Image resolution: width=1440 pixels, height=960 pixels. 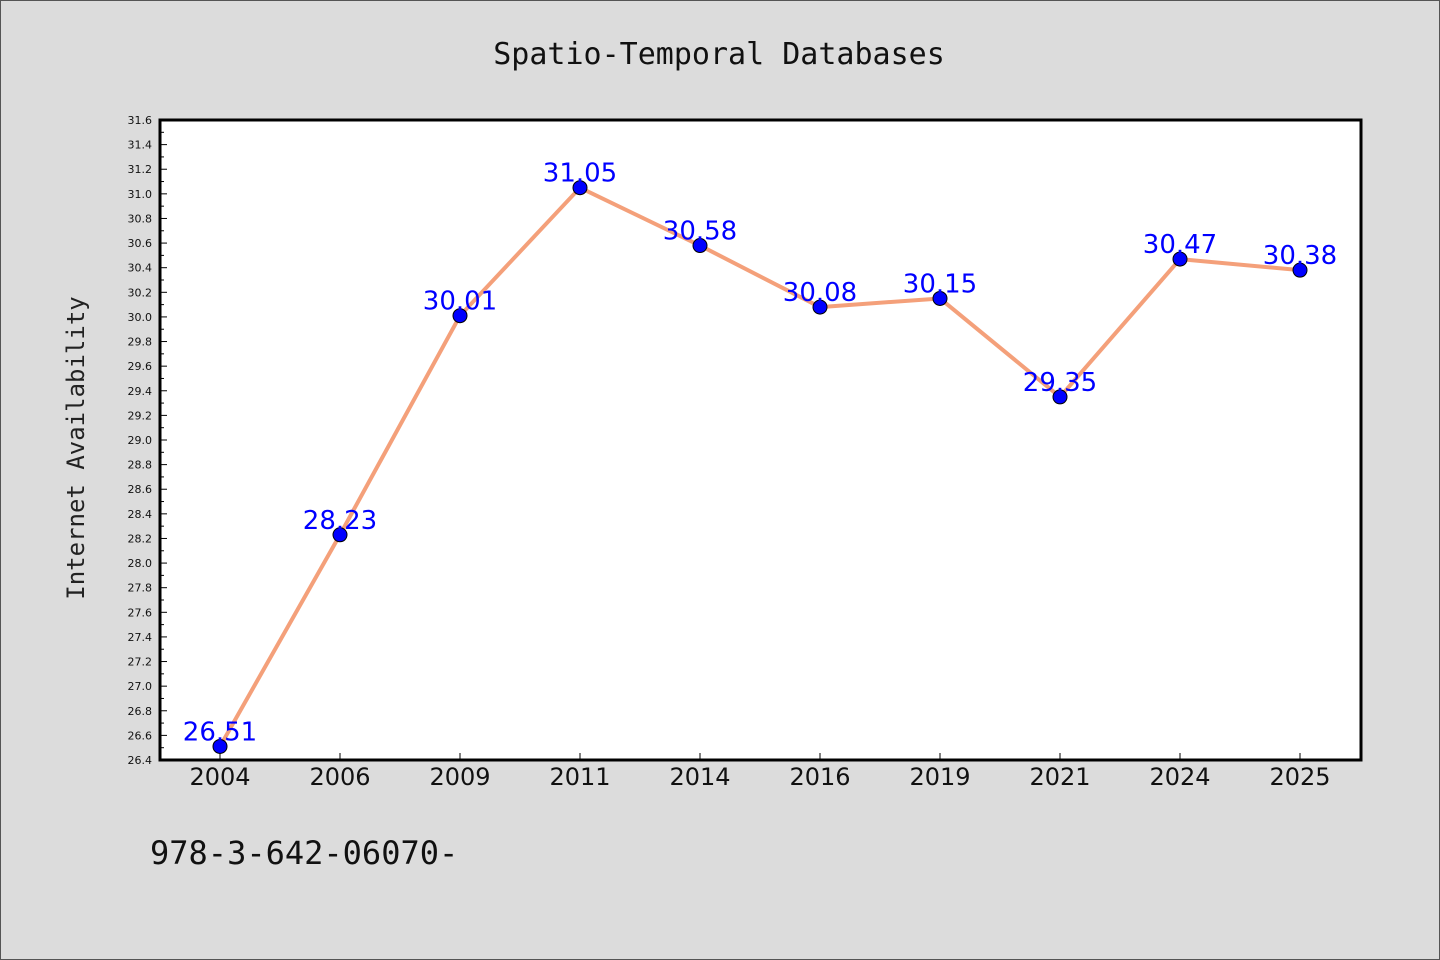 I want to click on x-tick-label: 2024, so click(x=1179, y=777).